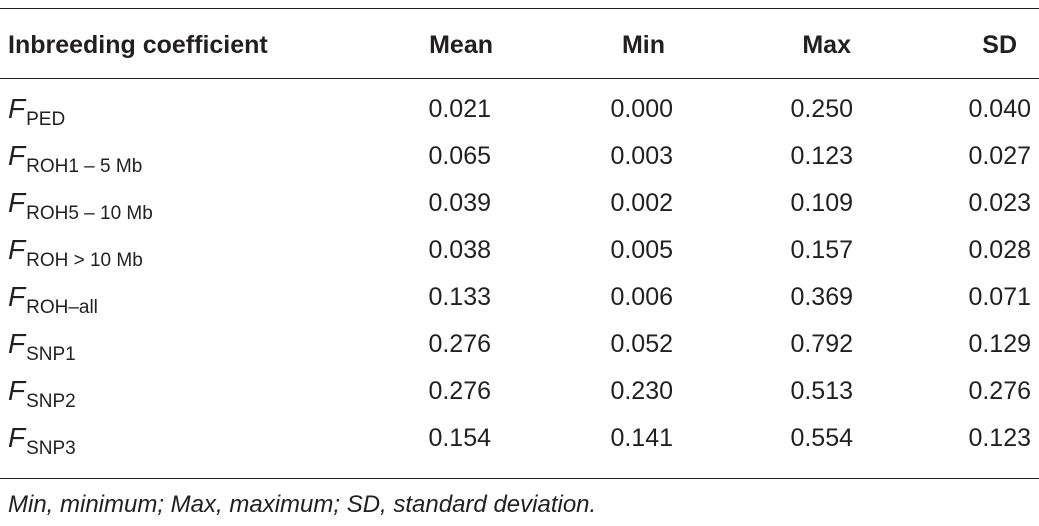  I want to click on row-sd: 0.123, so click(999, 438).